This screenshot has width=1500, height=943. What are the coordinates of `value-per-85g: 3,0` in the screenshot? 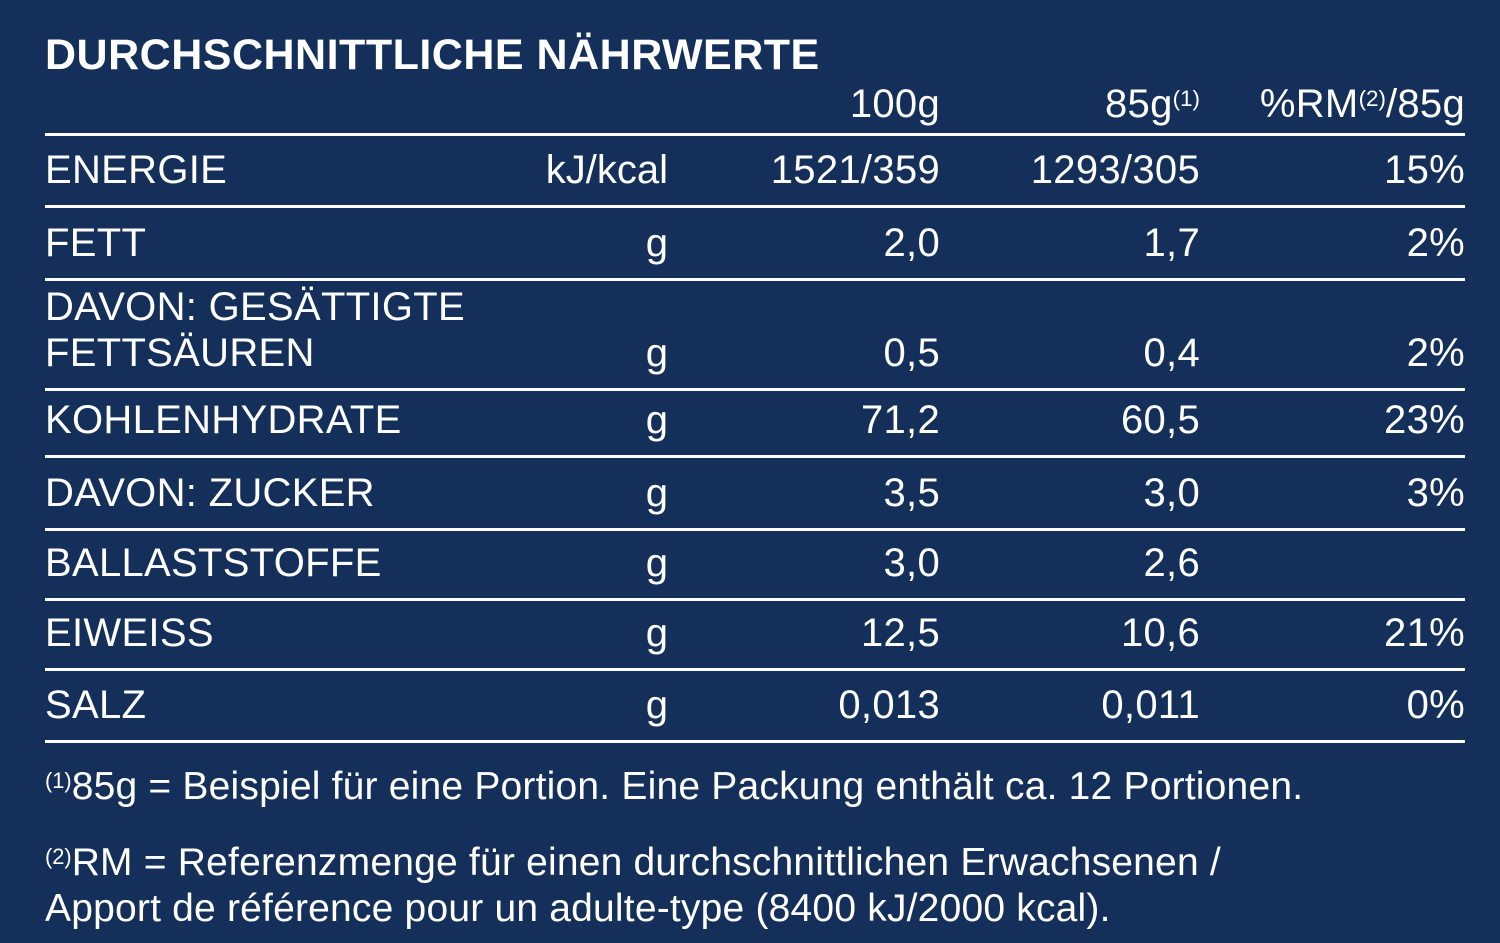 It's located at (1171, 493).